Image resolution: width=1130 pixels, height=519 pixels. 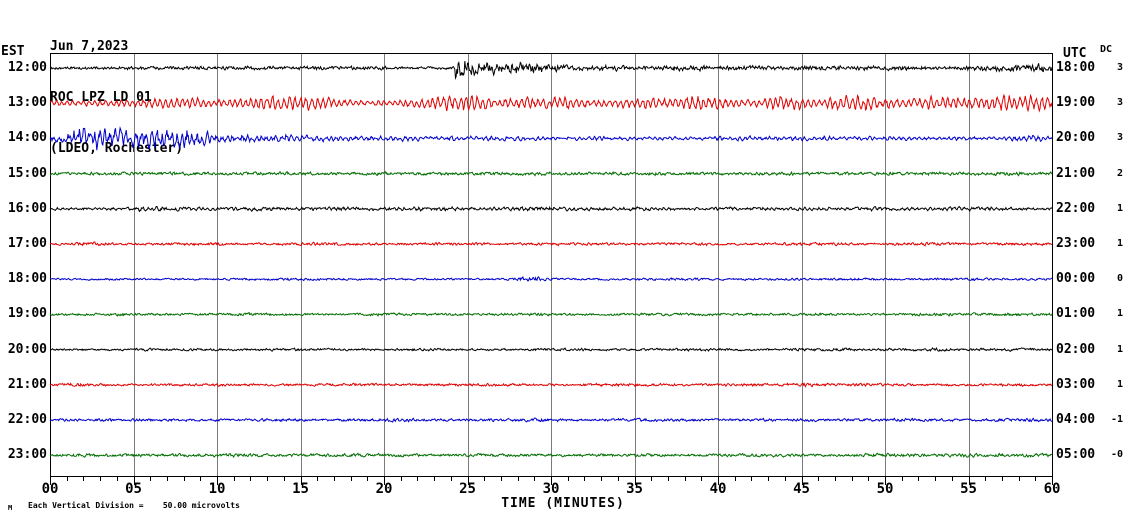 What do you see at coordinates (217, 489) in the screenshot?
I see `x-tick-label: 10` at bounding box center [217, 489].